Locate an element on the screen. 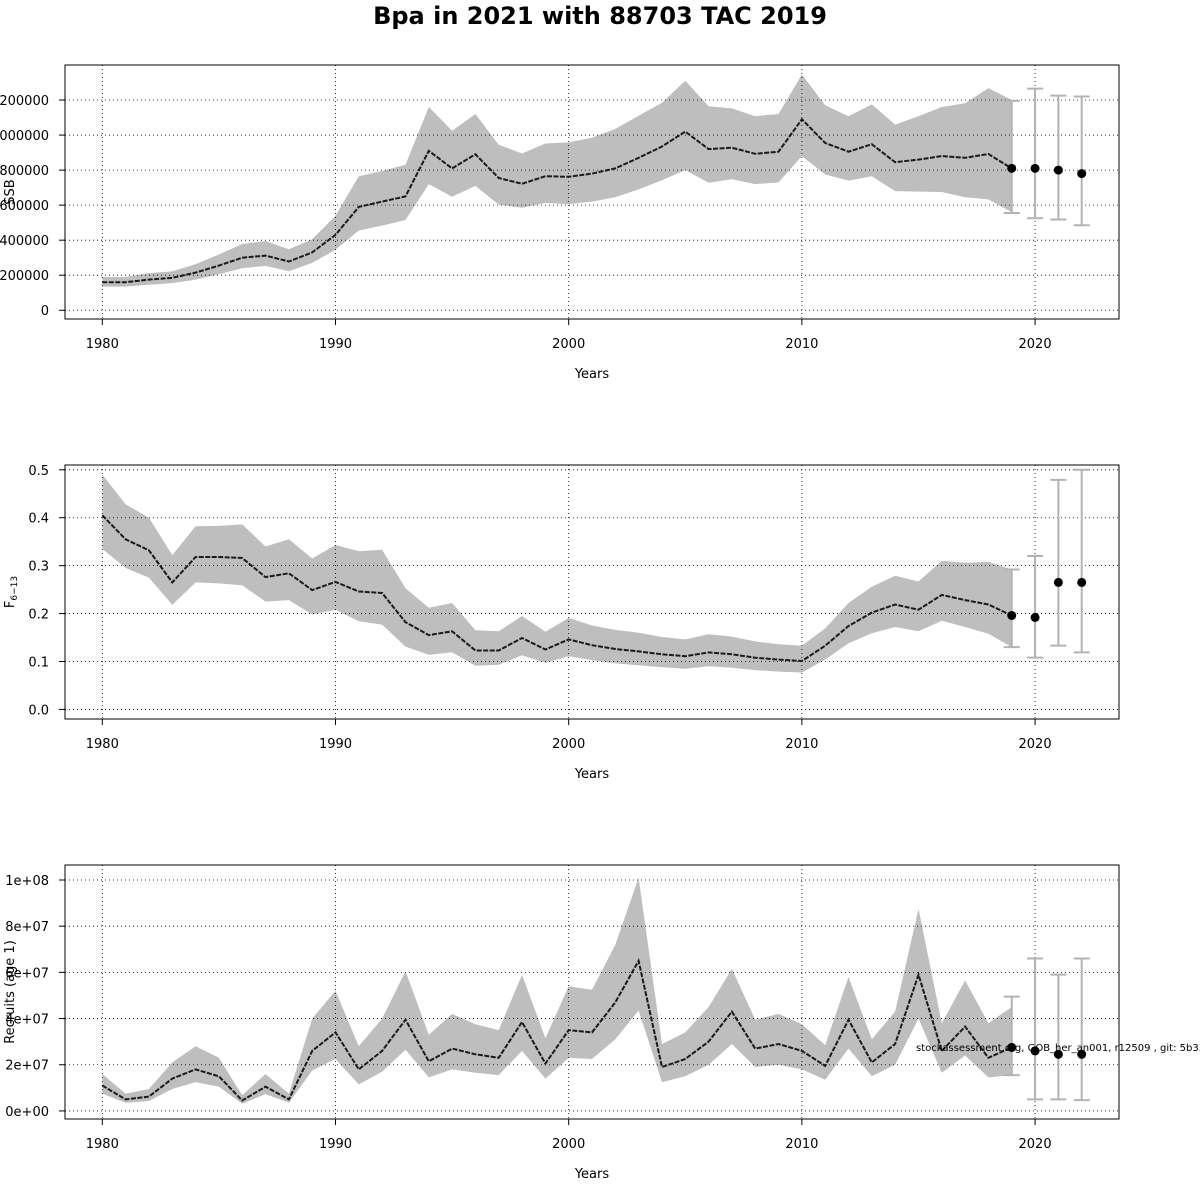 This screenshot has width=1200, height=1200. f-xtick-label: 1990 is located at coordinates (335, 744).